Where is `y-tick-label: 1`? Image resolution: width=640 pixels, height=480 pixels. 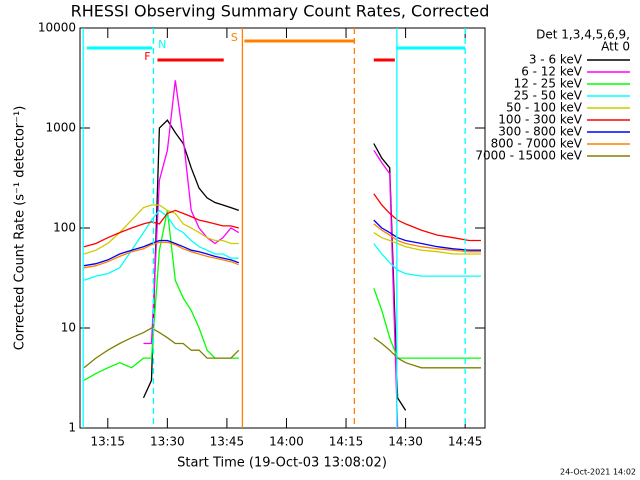
y-tick-label: 1 is located at coordinates (72, 428).